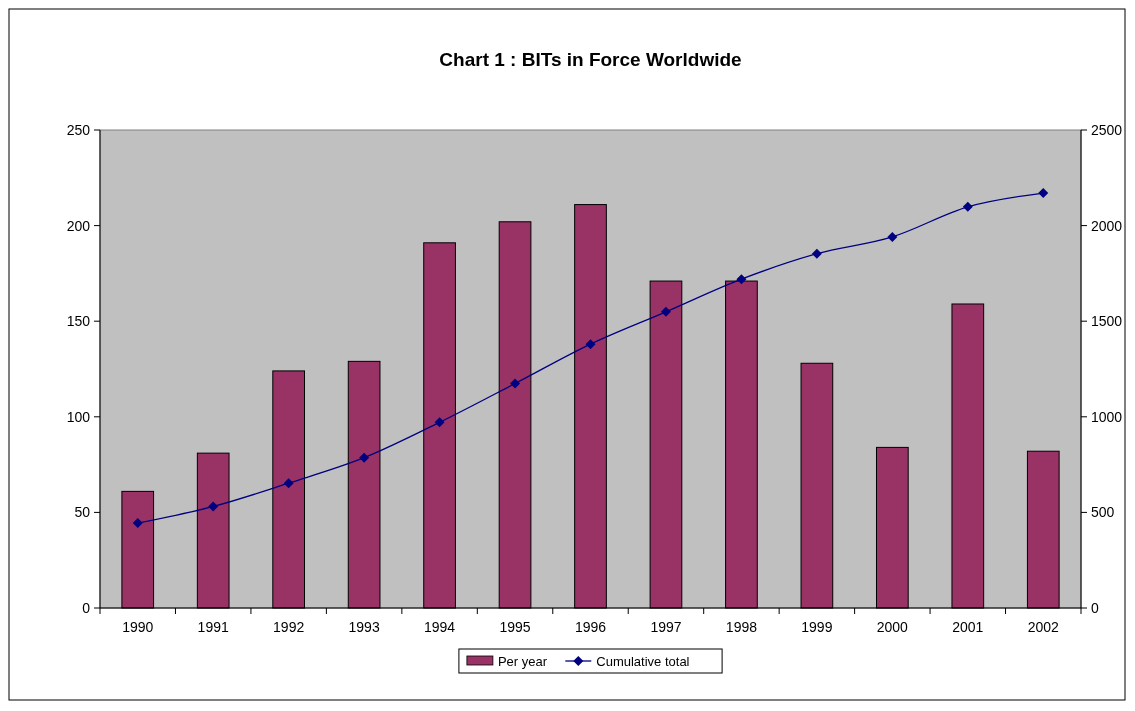  What do you see at coordinates (666, 627) in the screenshot?
I see `x-tick-label: 1997` at bounding box center [666, 627].